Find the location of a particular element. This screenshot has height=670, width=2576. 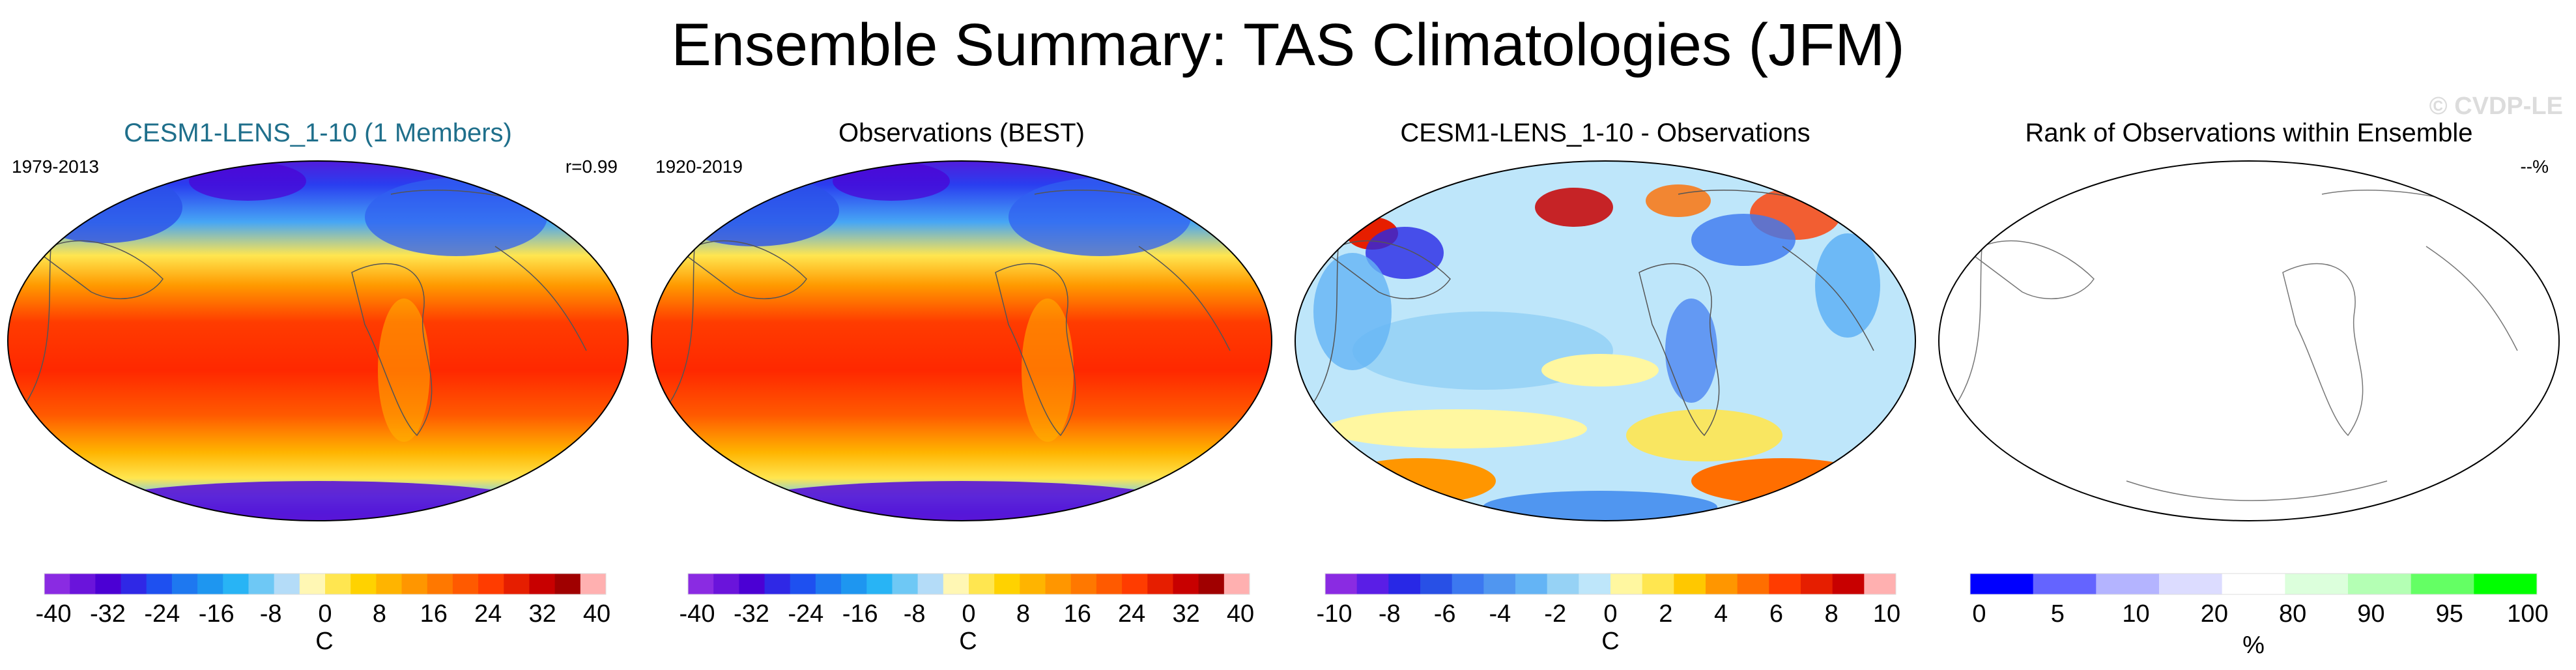

colorbar-tick-label: 80 is located at coordinates (2292, 614).